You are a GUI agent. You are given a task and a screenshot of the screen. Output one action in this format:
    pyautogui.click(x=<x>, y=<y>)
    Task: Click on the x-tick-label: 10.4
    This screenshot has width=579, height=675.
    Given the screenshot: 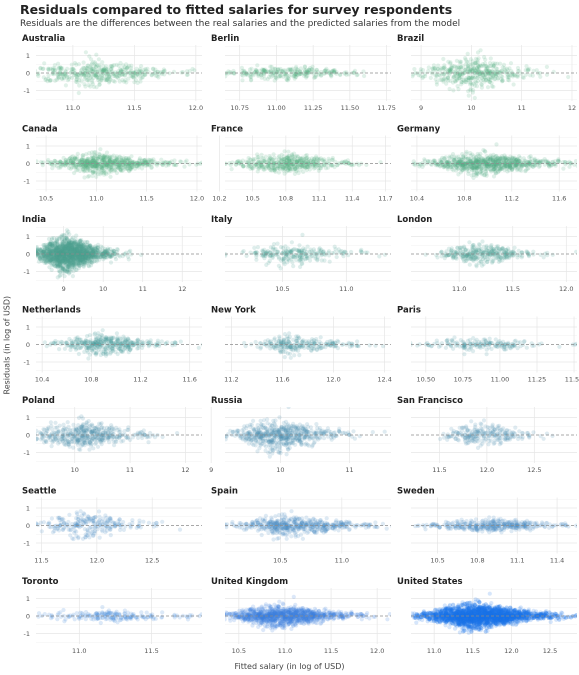 What is the action you would take?
    pyautogui.click(x=417, y=199)
    